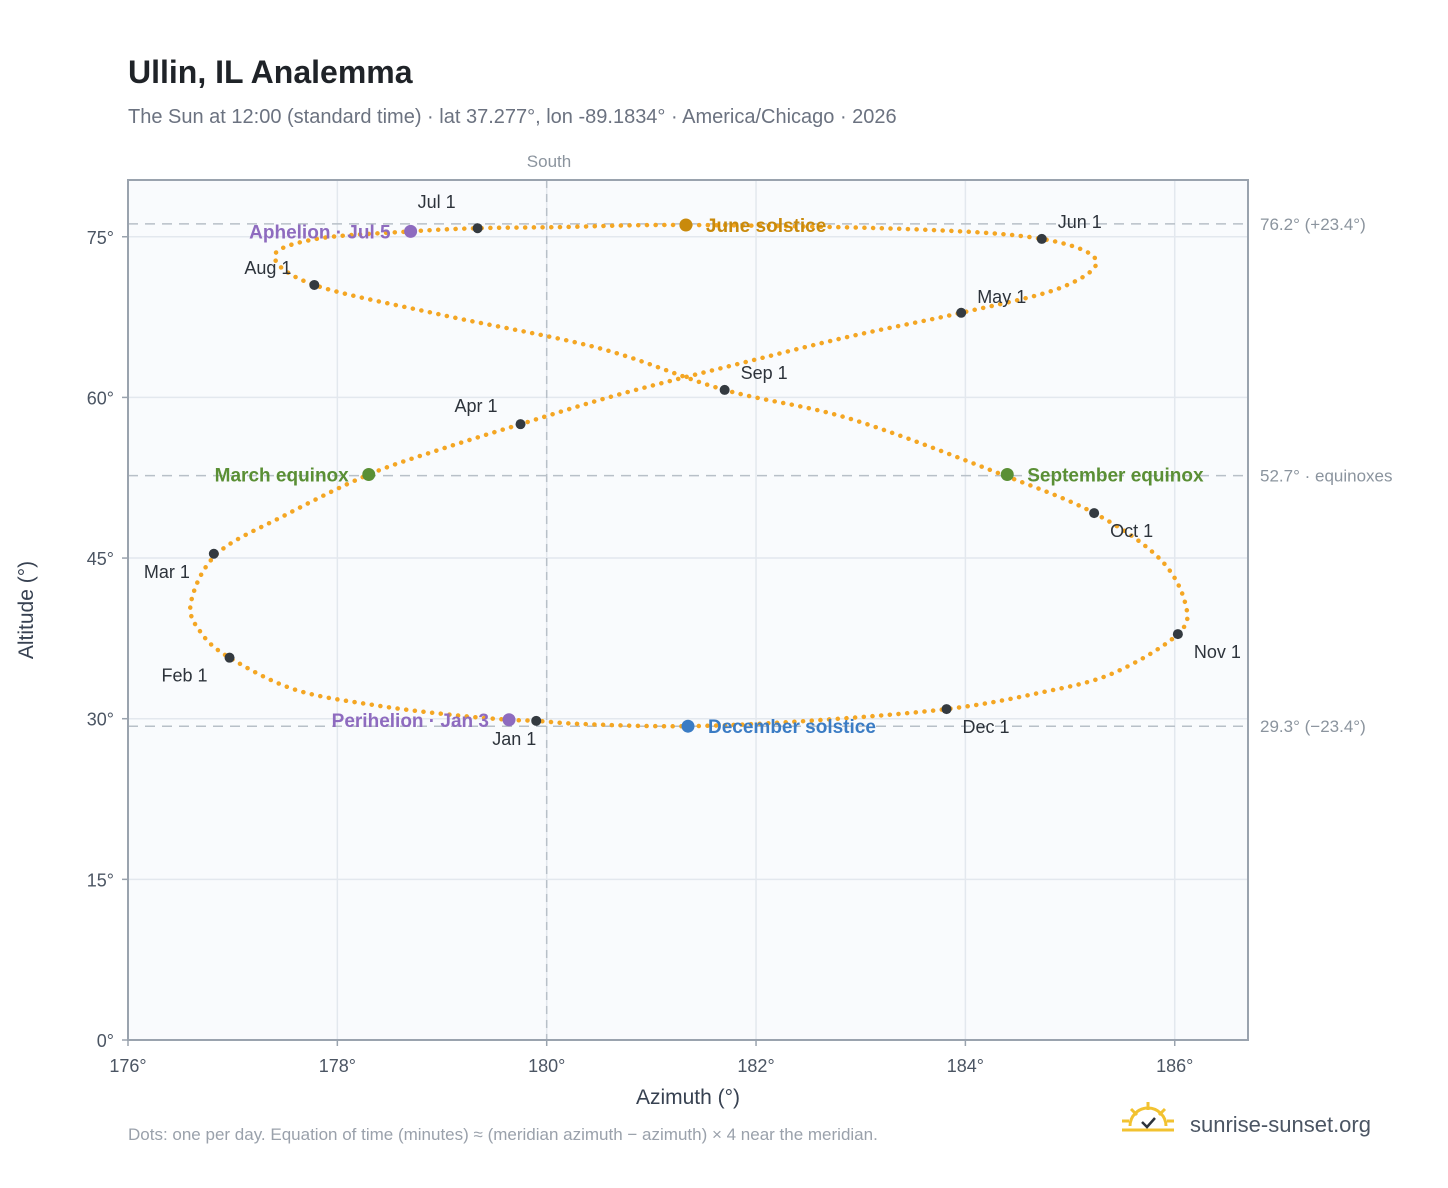 This screenshot has height=1188, width=1448. What do you see at coordinates (546, 1066) in the screenshot?
I see `x-tick-label: 180°` at bounding box center [546, 1066].